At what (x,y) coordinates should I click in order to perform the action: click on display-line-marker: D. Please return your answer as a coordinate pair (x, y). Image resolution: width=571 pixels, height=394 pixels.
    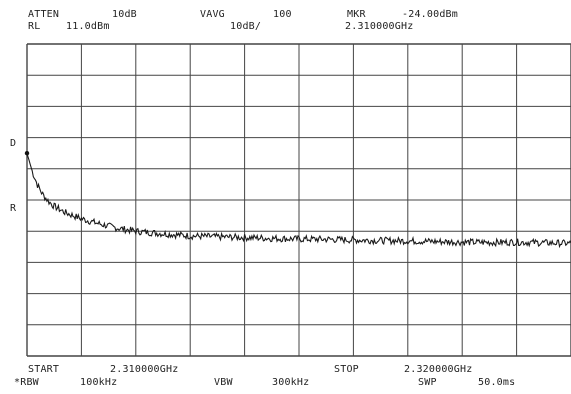
    Looking at the image, I should click on (13, 143).